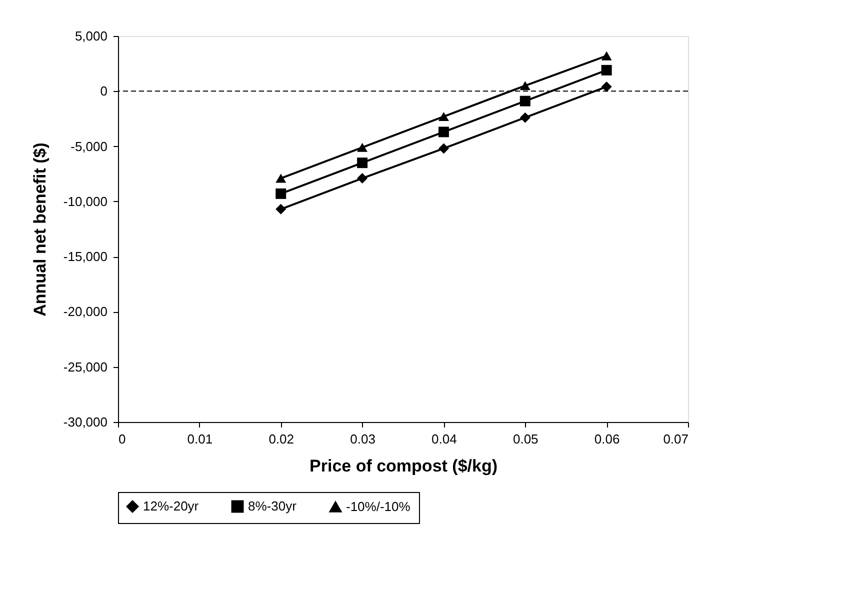 The image size is (847, 592). What do you see at coordinates (104, 91) in the screenshot?
I see `y-tick-label: 0` at bounding box center [104, 91].